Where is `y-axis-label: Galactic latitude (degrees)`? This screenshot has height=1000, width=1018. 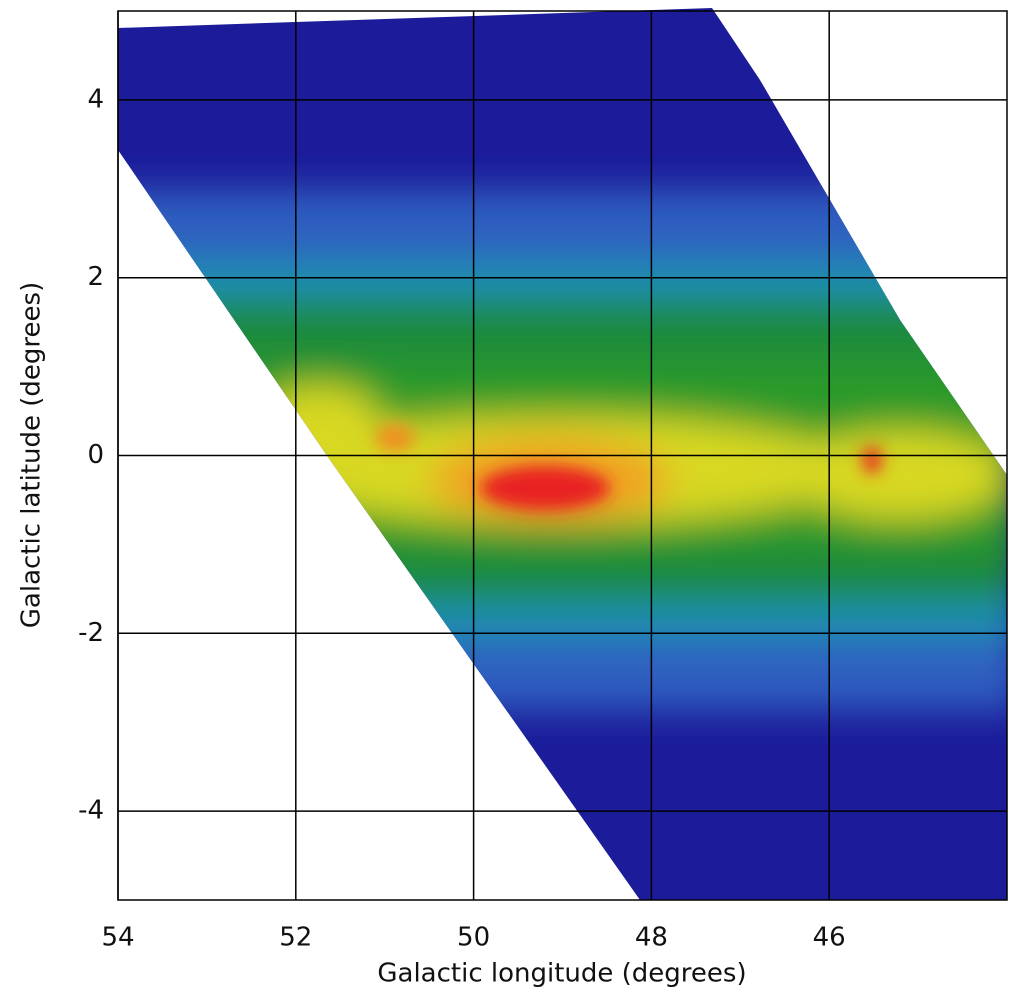
y-axis-label: Galactic latitude (degrees) is located at coordinates (32, 455).